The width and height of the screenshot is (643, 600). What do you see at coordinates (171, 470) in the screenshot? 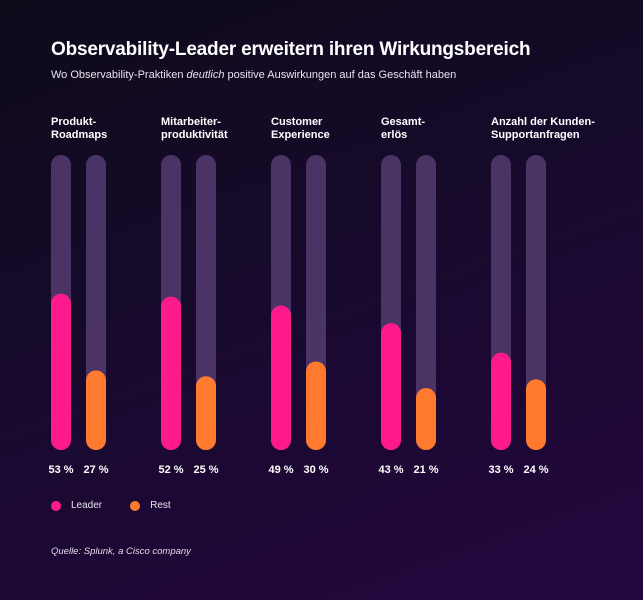
I see `data-label-leader: 52 %` at bounding box center [171, 470].